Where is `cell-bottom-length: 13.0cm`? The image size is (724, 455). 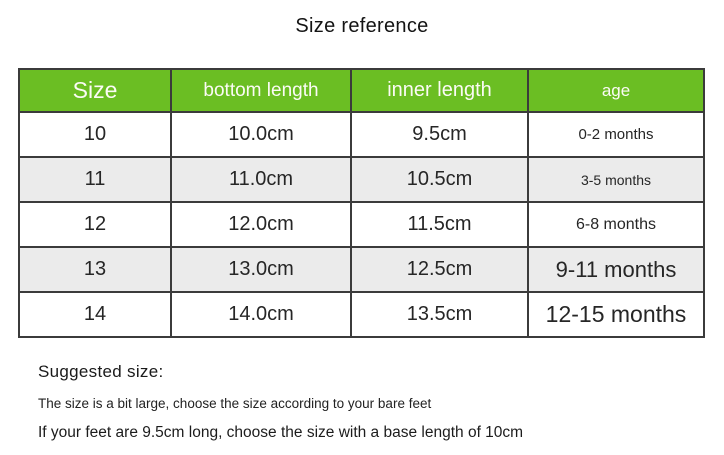 cell-bottom-length: 13.0cm is located at coordinates (261, 269).